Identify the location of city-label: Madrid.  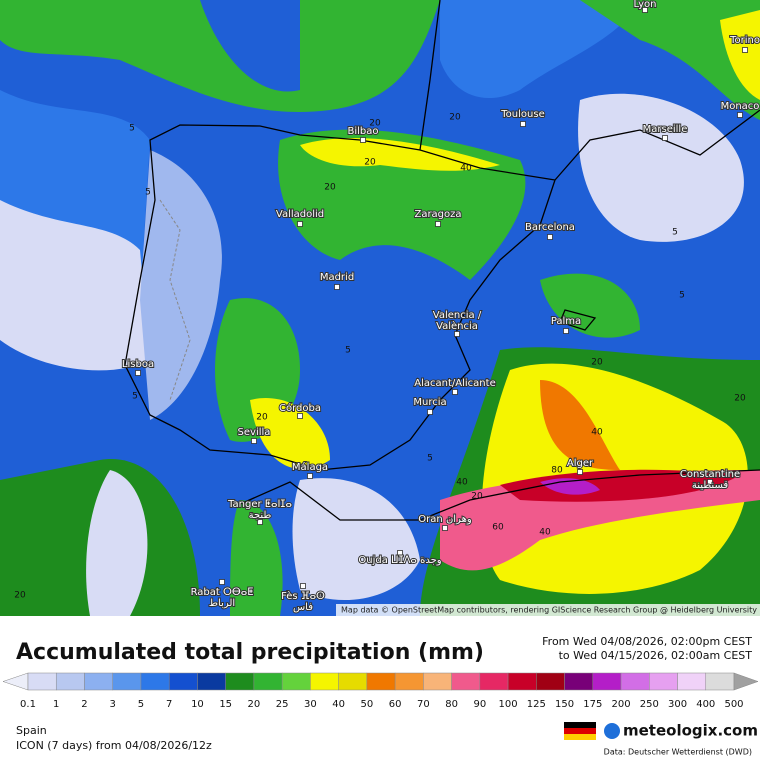
(337, 277).